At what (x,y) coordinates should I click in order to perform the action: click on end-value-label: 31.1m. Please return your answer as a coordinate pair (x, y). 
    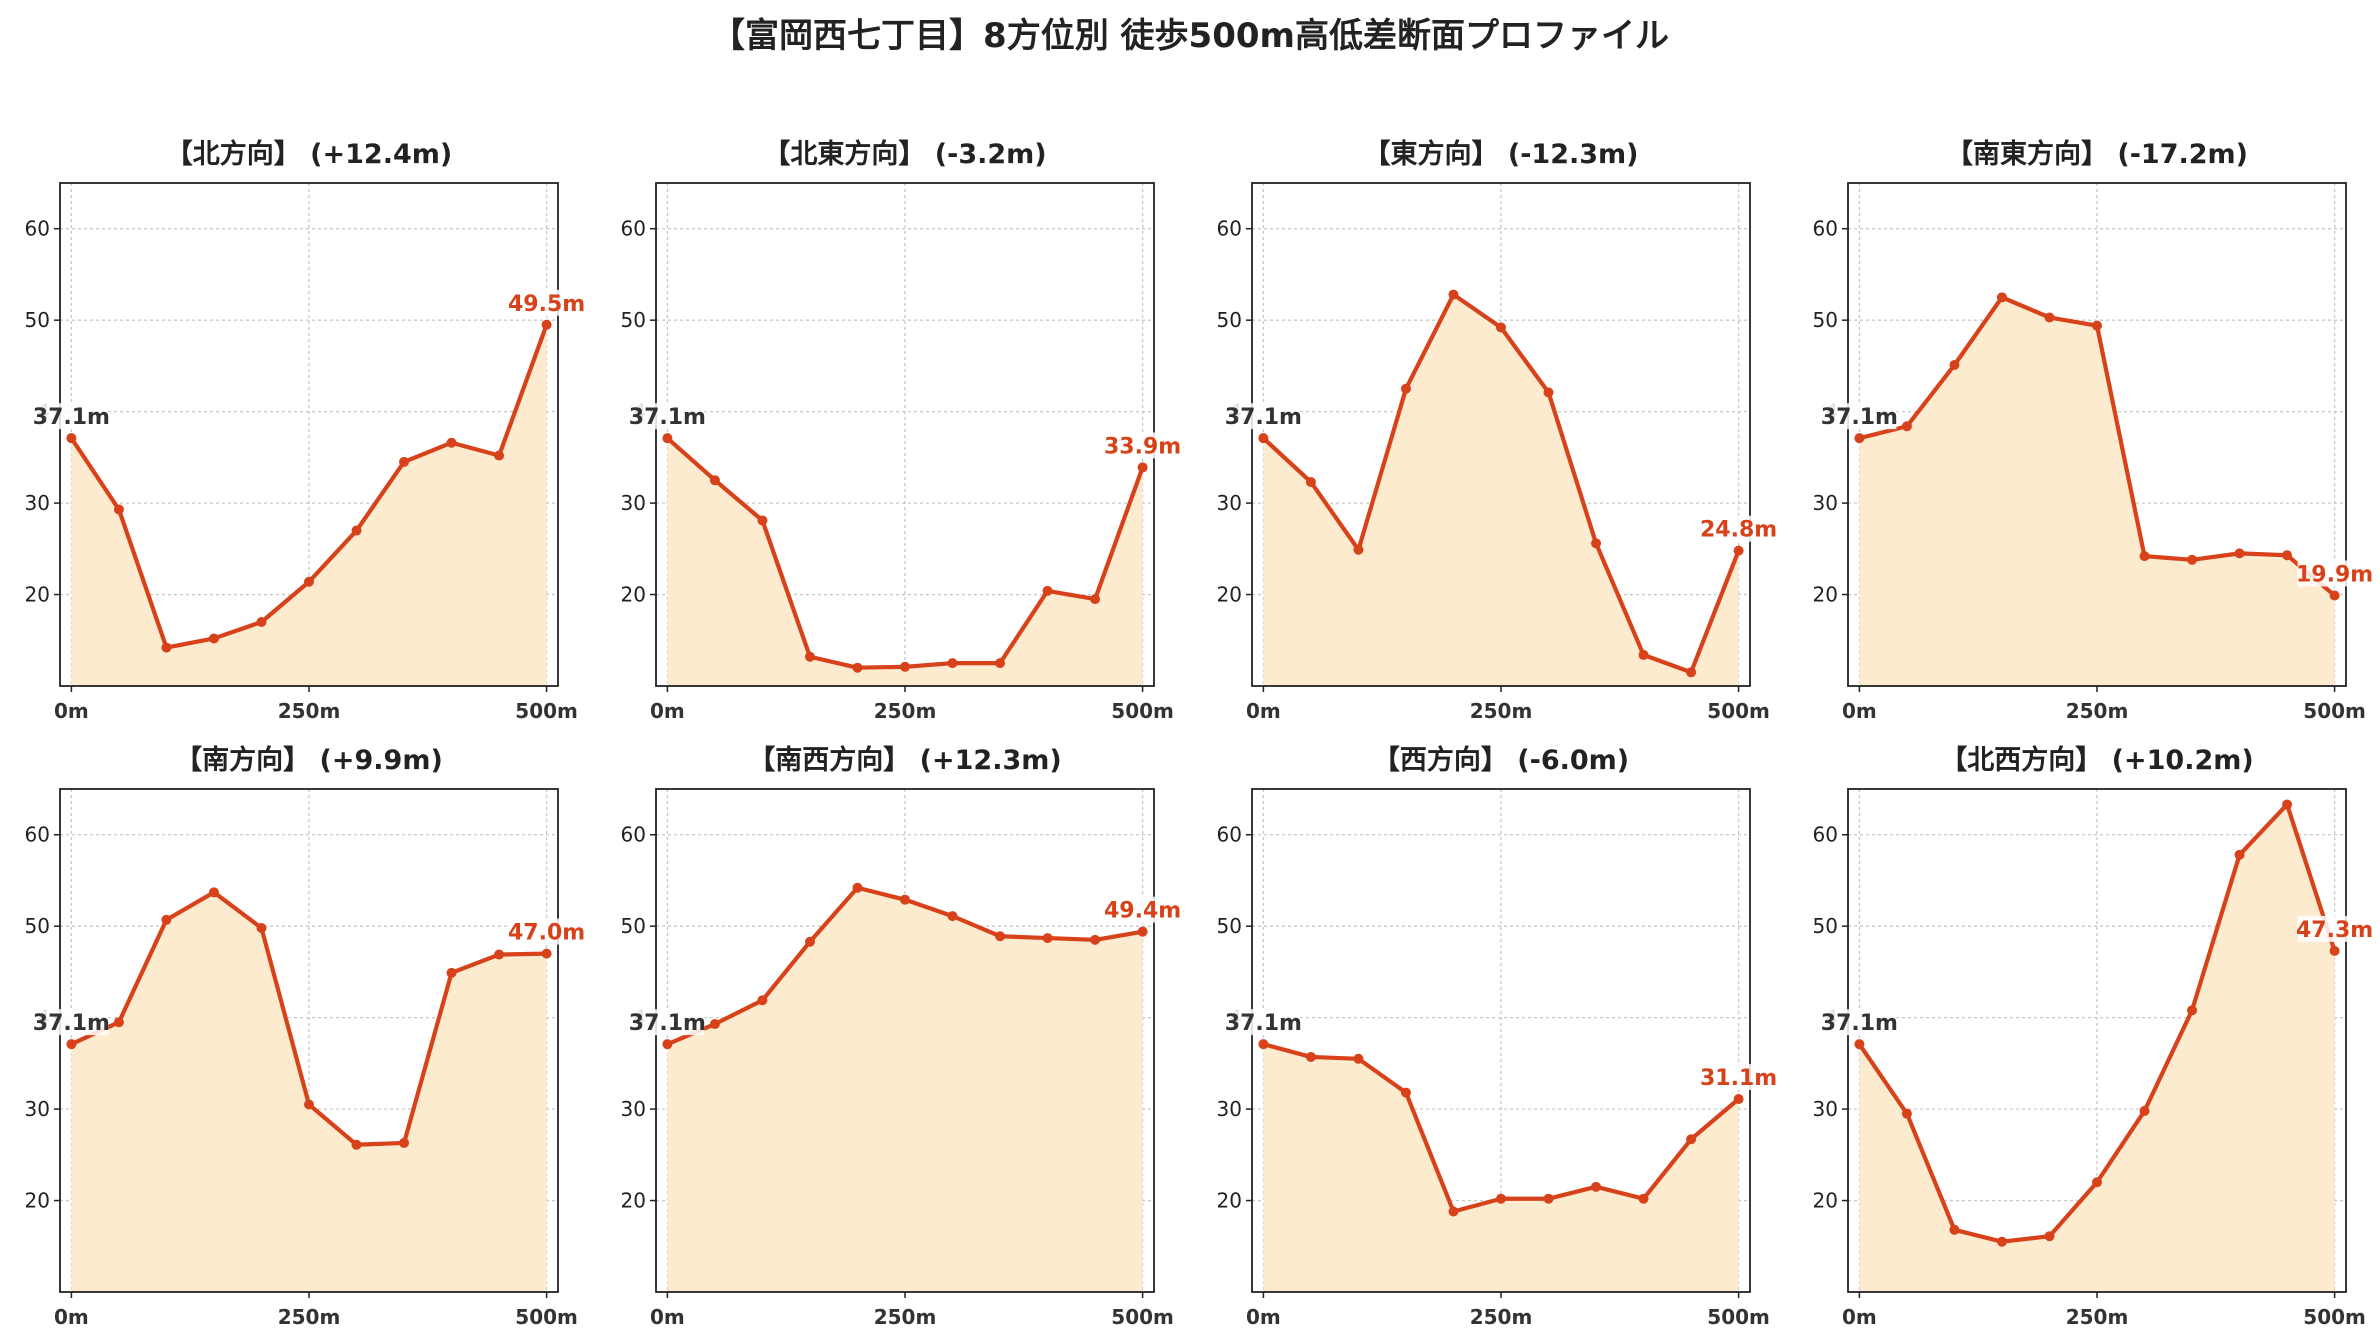
    Looking at the image, I should click on (1738, 1078).